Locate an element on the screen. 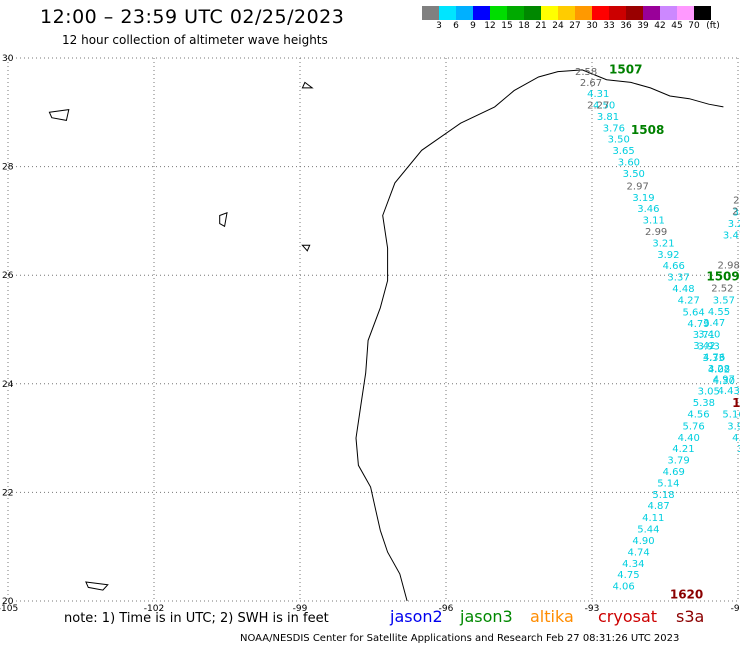  color-scale-label: 3 is located at coordinates (439, 26).